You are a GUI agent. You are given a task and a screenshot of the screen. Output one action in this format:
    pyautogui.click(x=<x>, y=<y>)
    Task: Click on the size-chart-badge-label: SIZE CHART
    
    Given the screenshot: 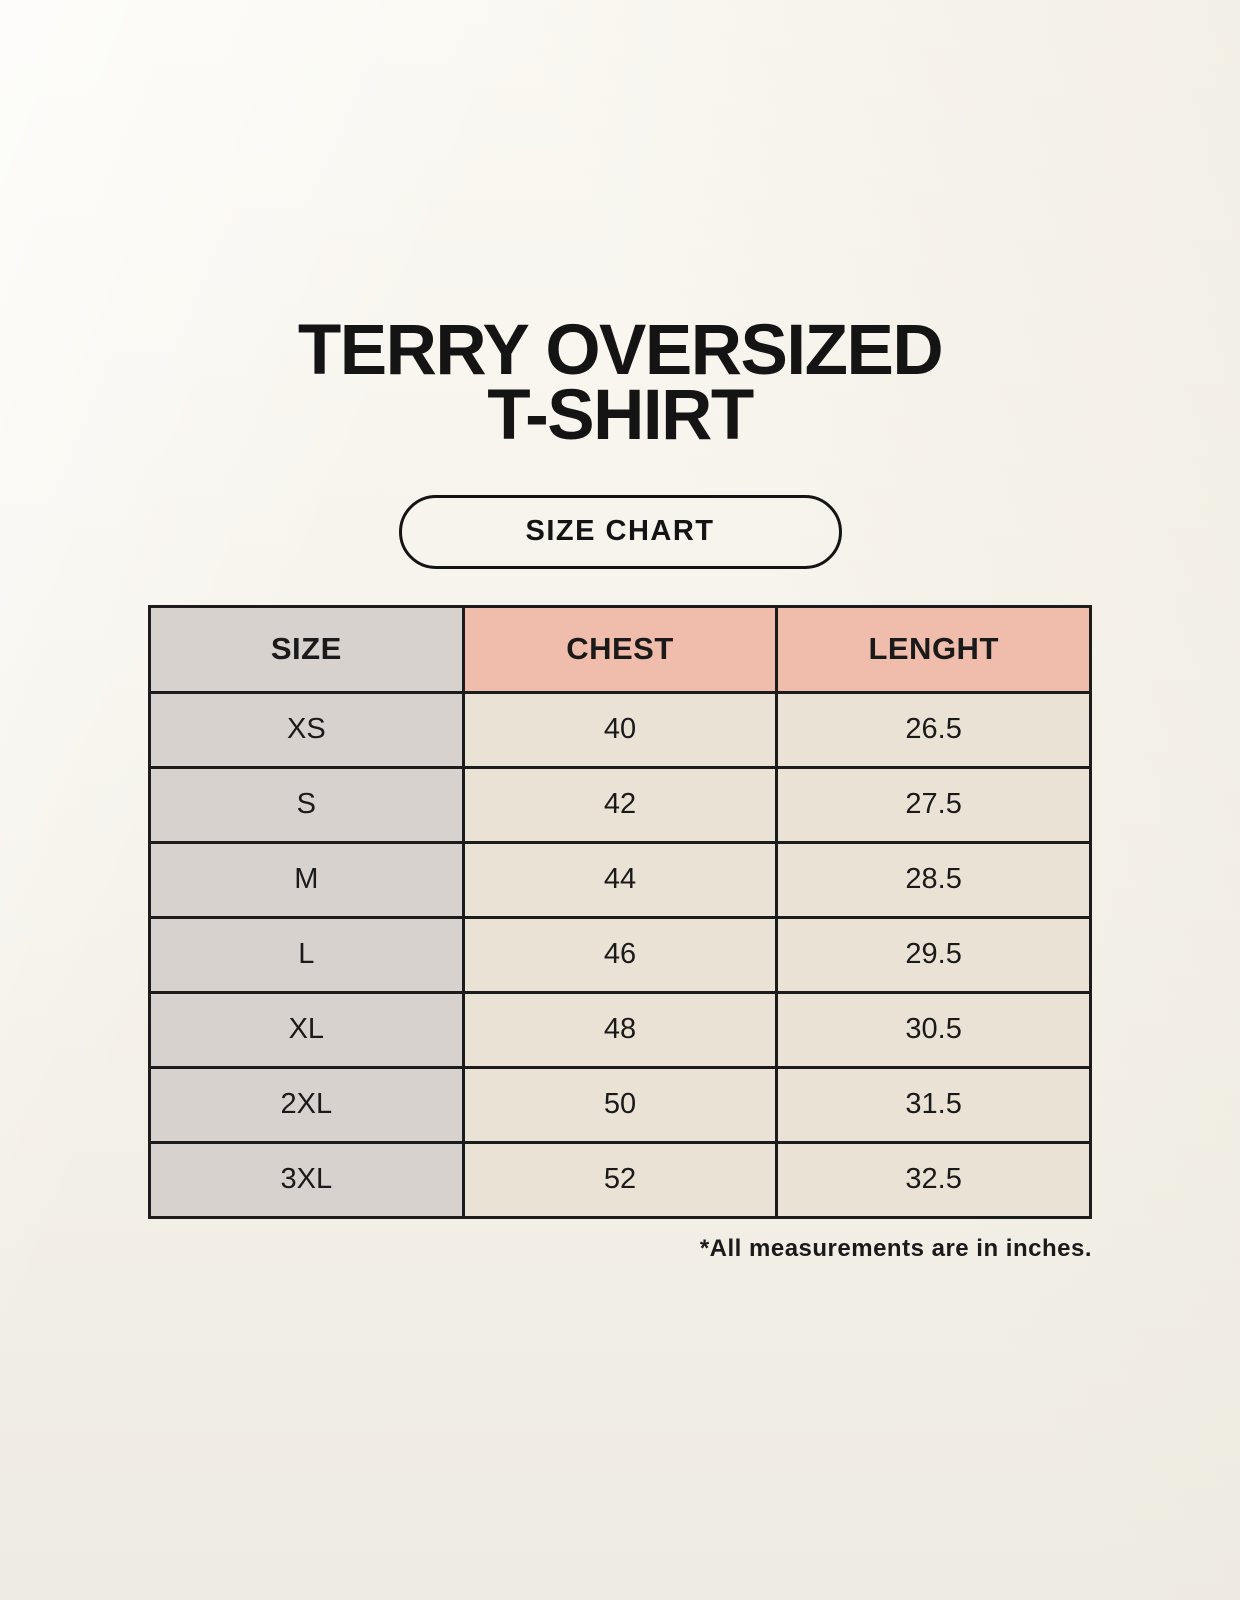 What is the action you would take?
    pyautogui.click(x=620, y=531)
    